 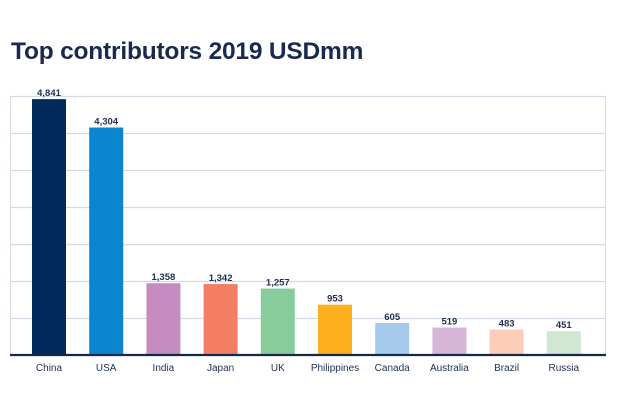 I want to click on data-label-uk: 1,257, so click(x=278, y=283).